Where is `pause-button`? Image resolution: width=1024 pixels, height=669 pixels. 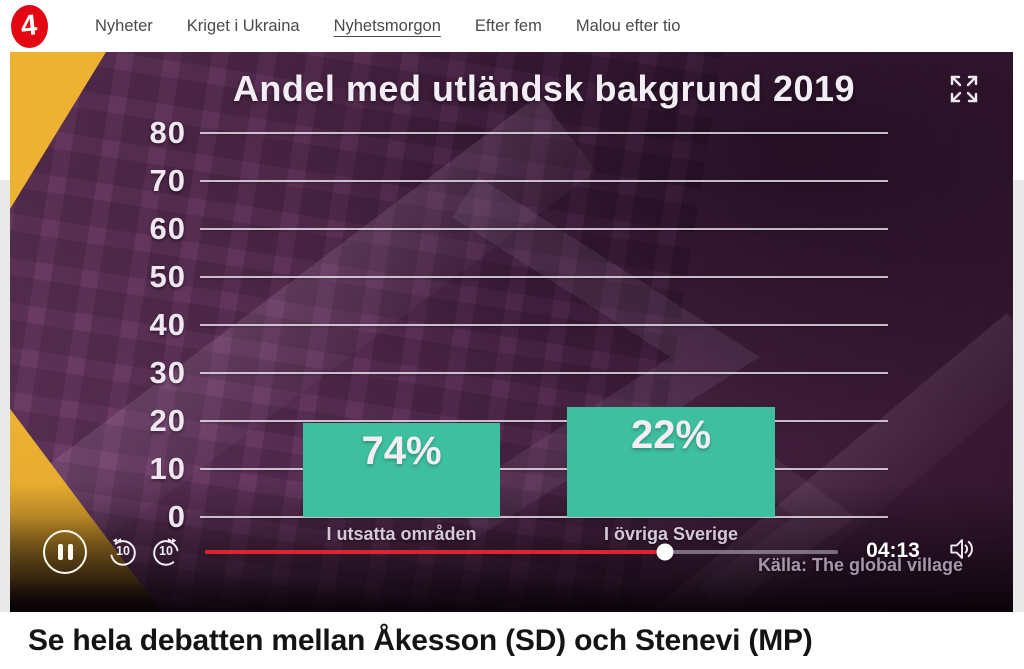
pause-button is located at coordinates (65, 552).